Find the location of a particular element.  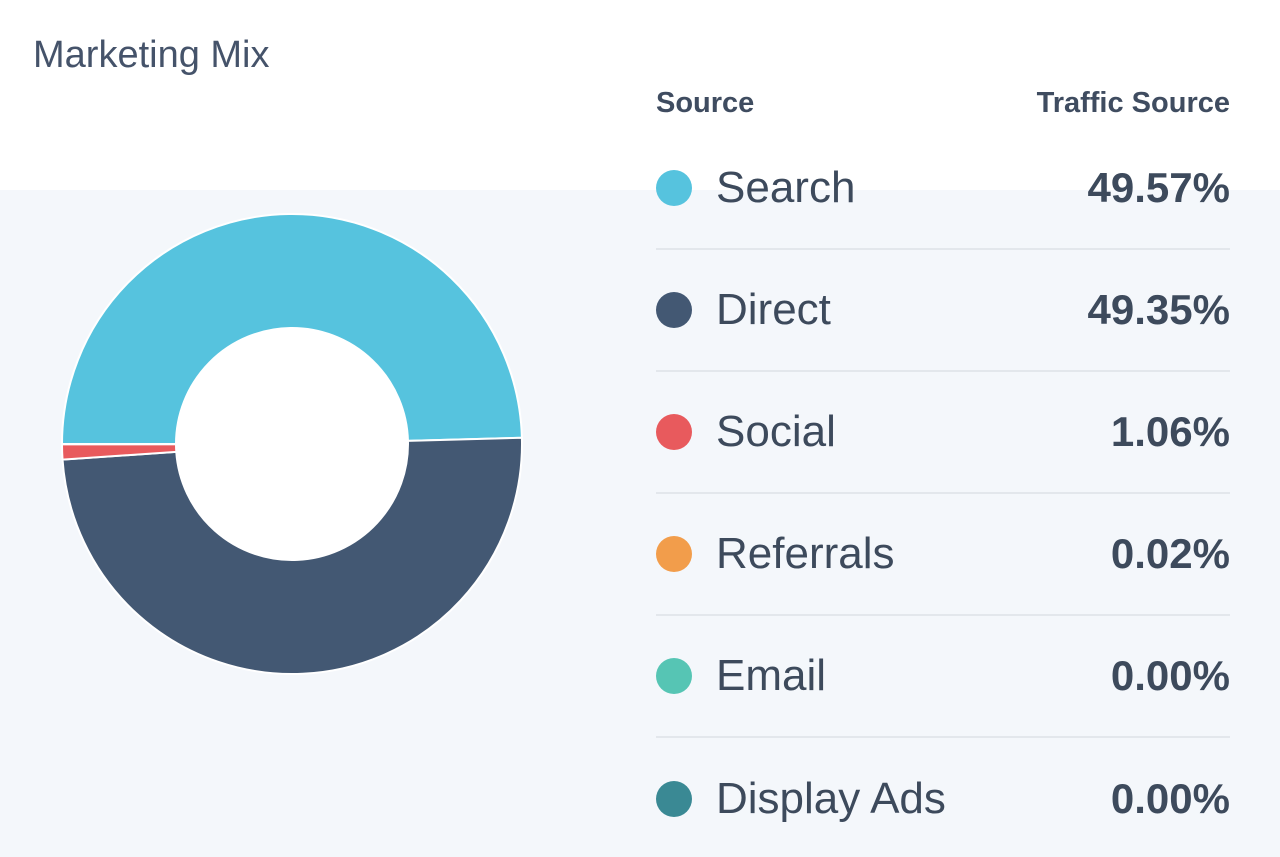

legend-value: 0.02% is located at coordinates (1170, 553).